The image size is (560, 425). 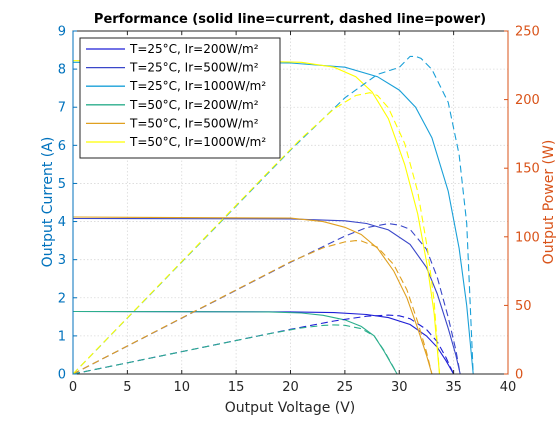 I want to click on legend-label: T=50°C, Ir=1000W/m², so click(x=197, y=142).